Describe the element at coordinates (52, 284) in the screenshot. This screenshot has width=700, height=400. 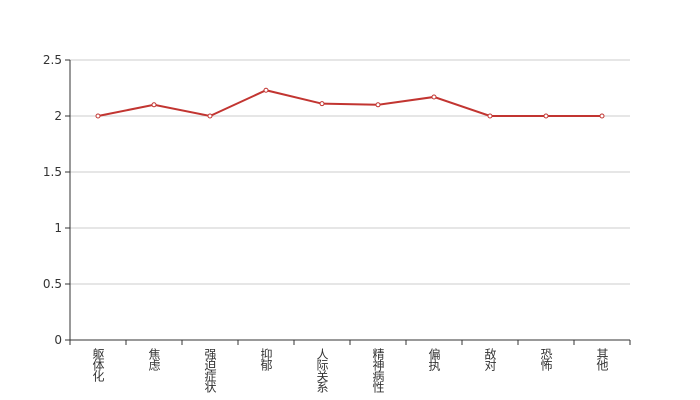
I see `y-tick-label: 0.5` at that location.